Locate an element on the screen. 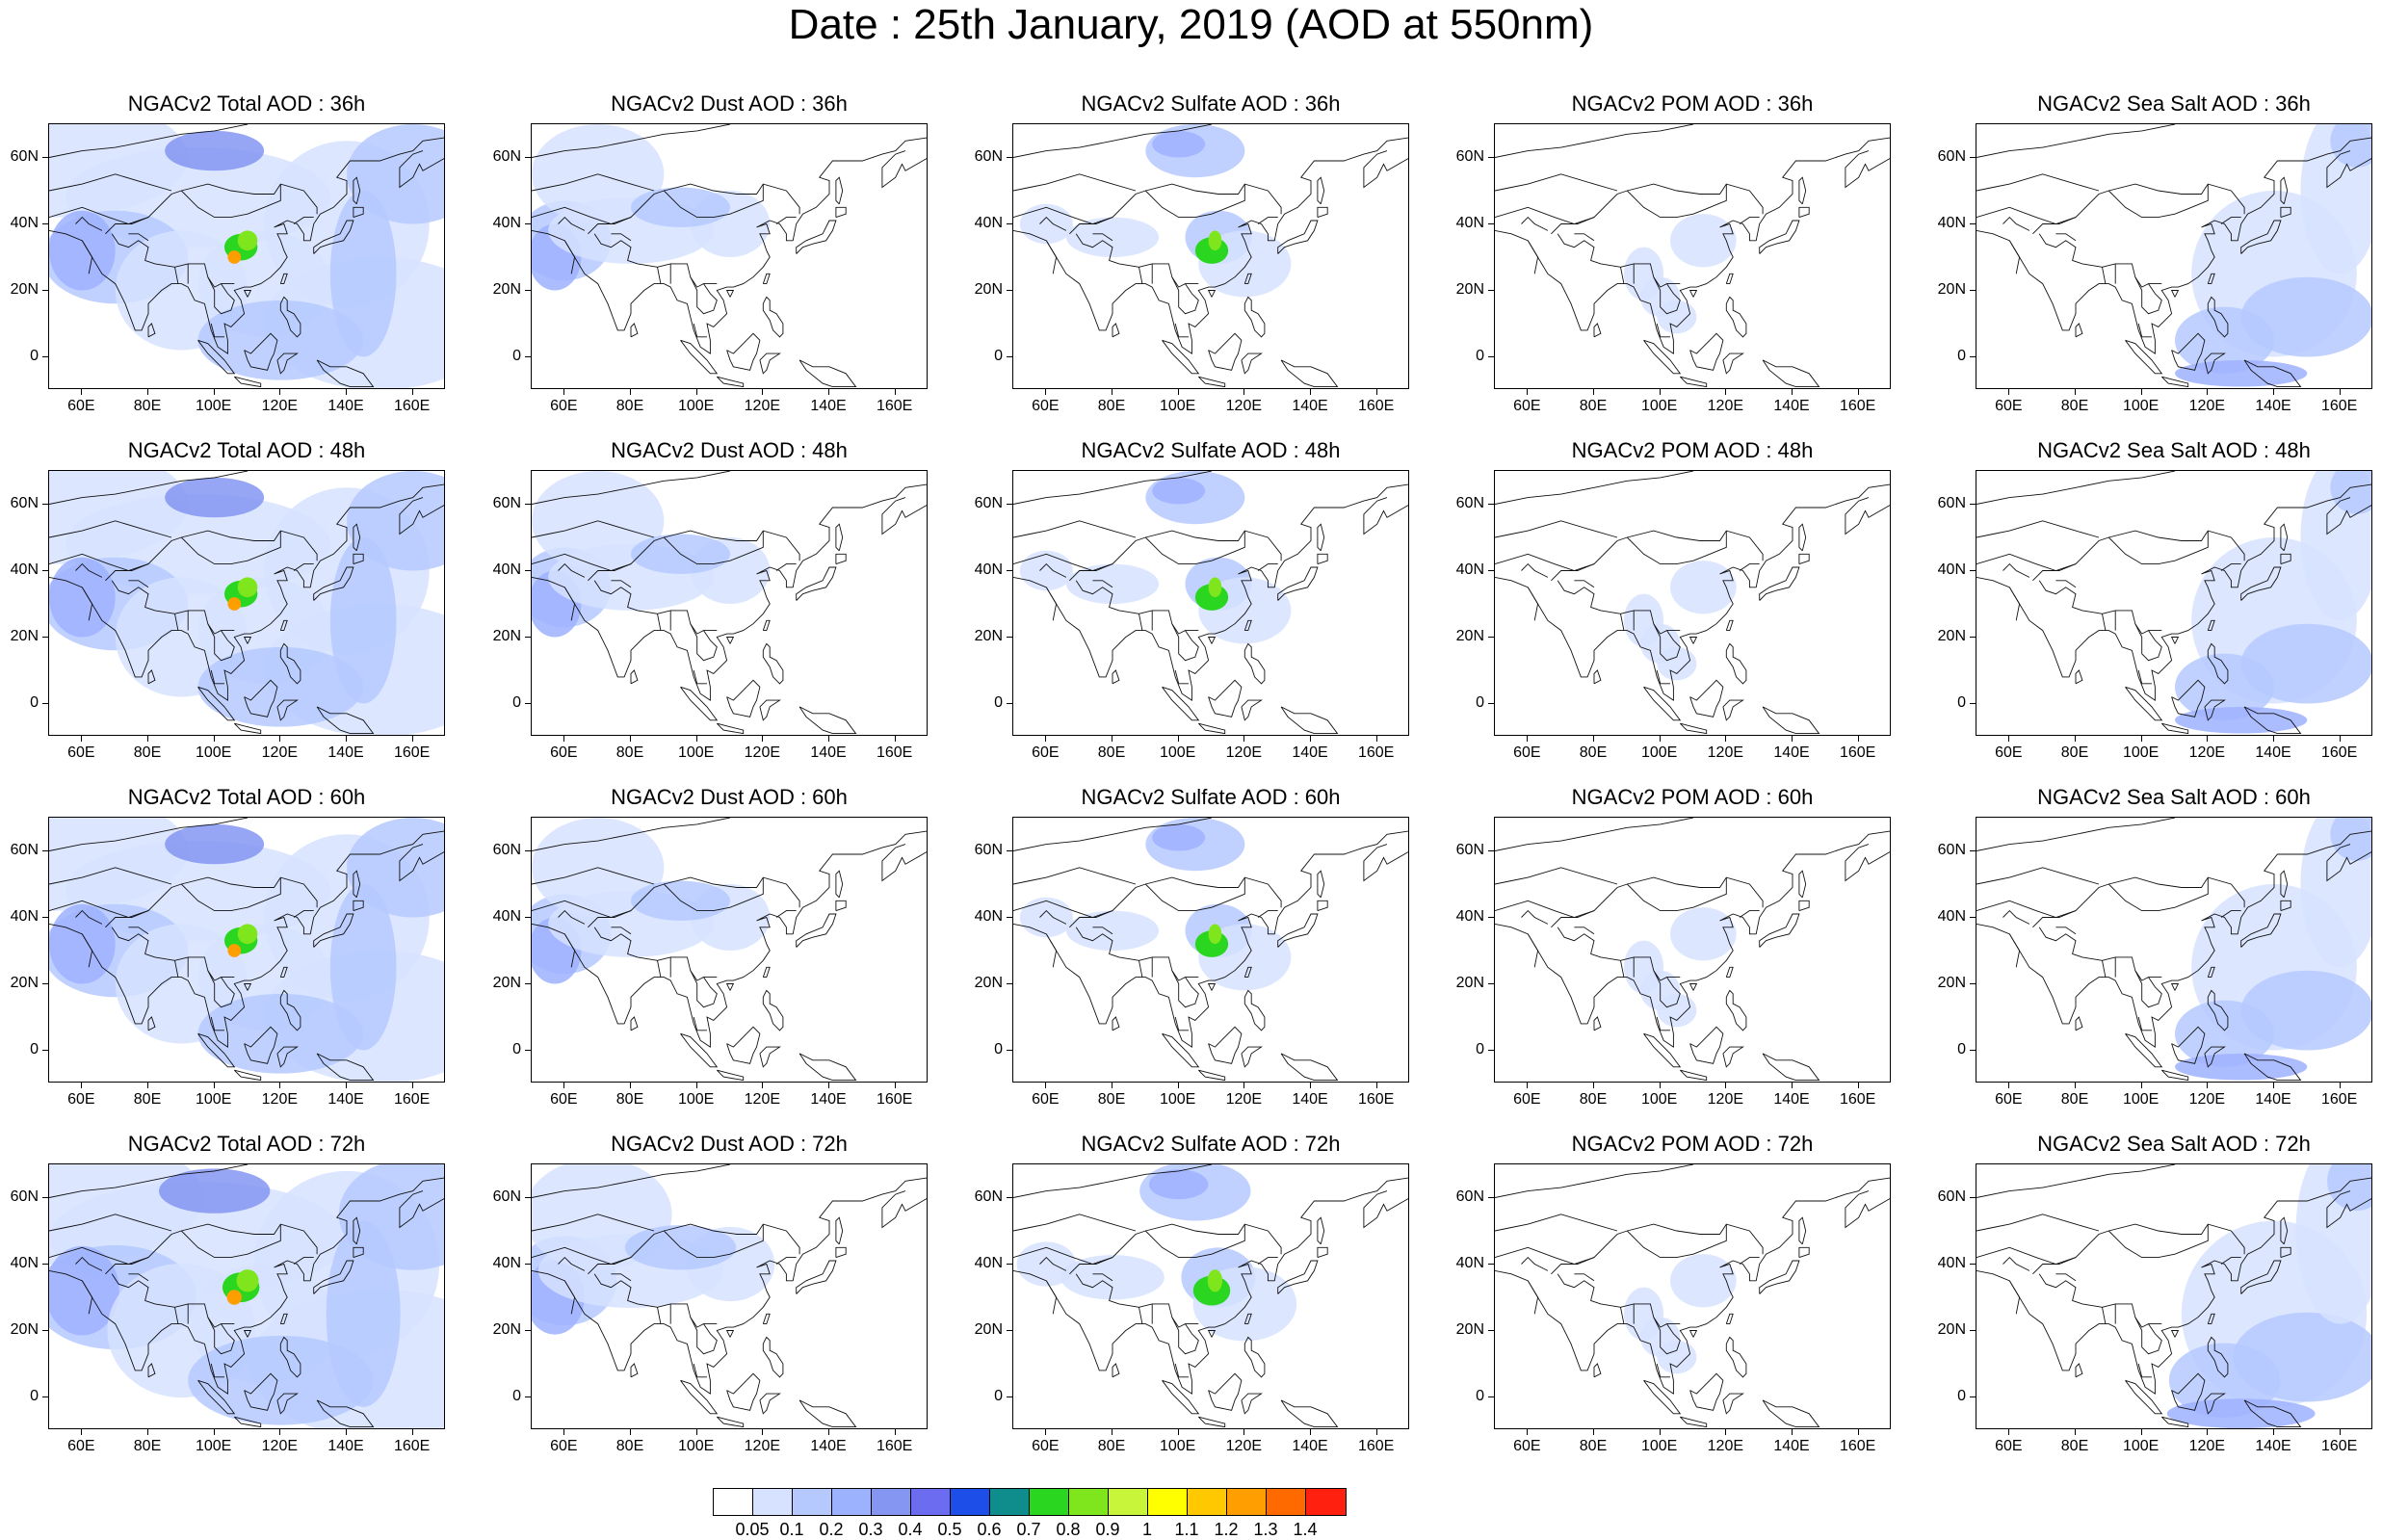  x-tick-label: 160E is located at coordinates (2339, 406).